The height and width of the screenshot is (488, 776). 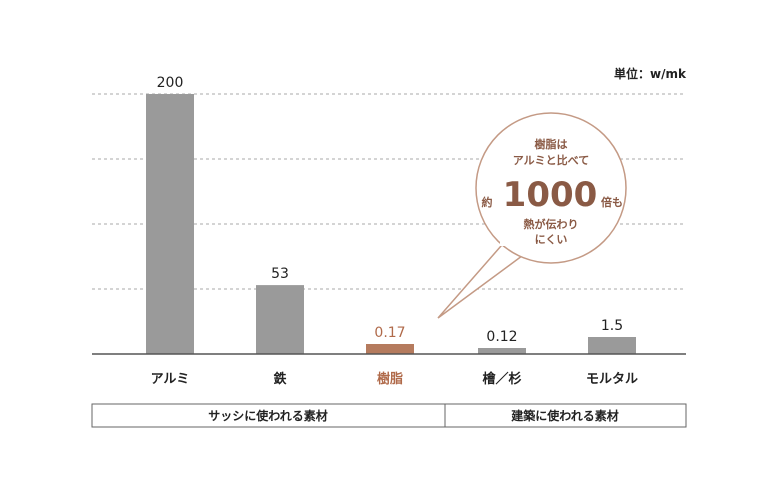 I want to click on group-box-building, so click(x=565, y=415).